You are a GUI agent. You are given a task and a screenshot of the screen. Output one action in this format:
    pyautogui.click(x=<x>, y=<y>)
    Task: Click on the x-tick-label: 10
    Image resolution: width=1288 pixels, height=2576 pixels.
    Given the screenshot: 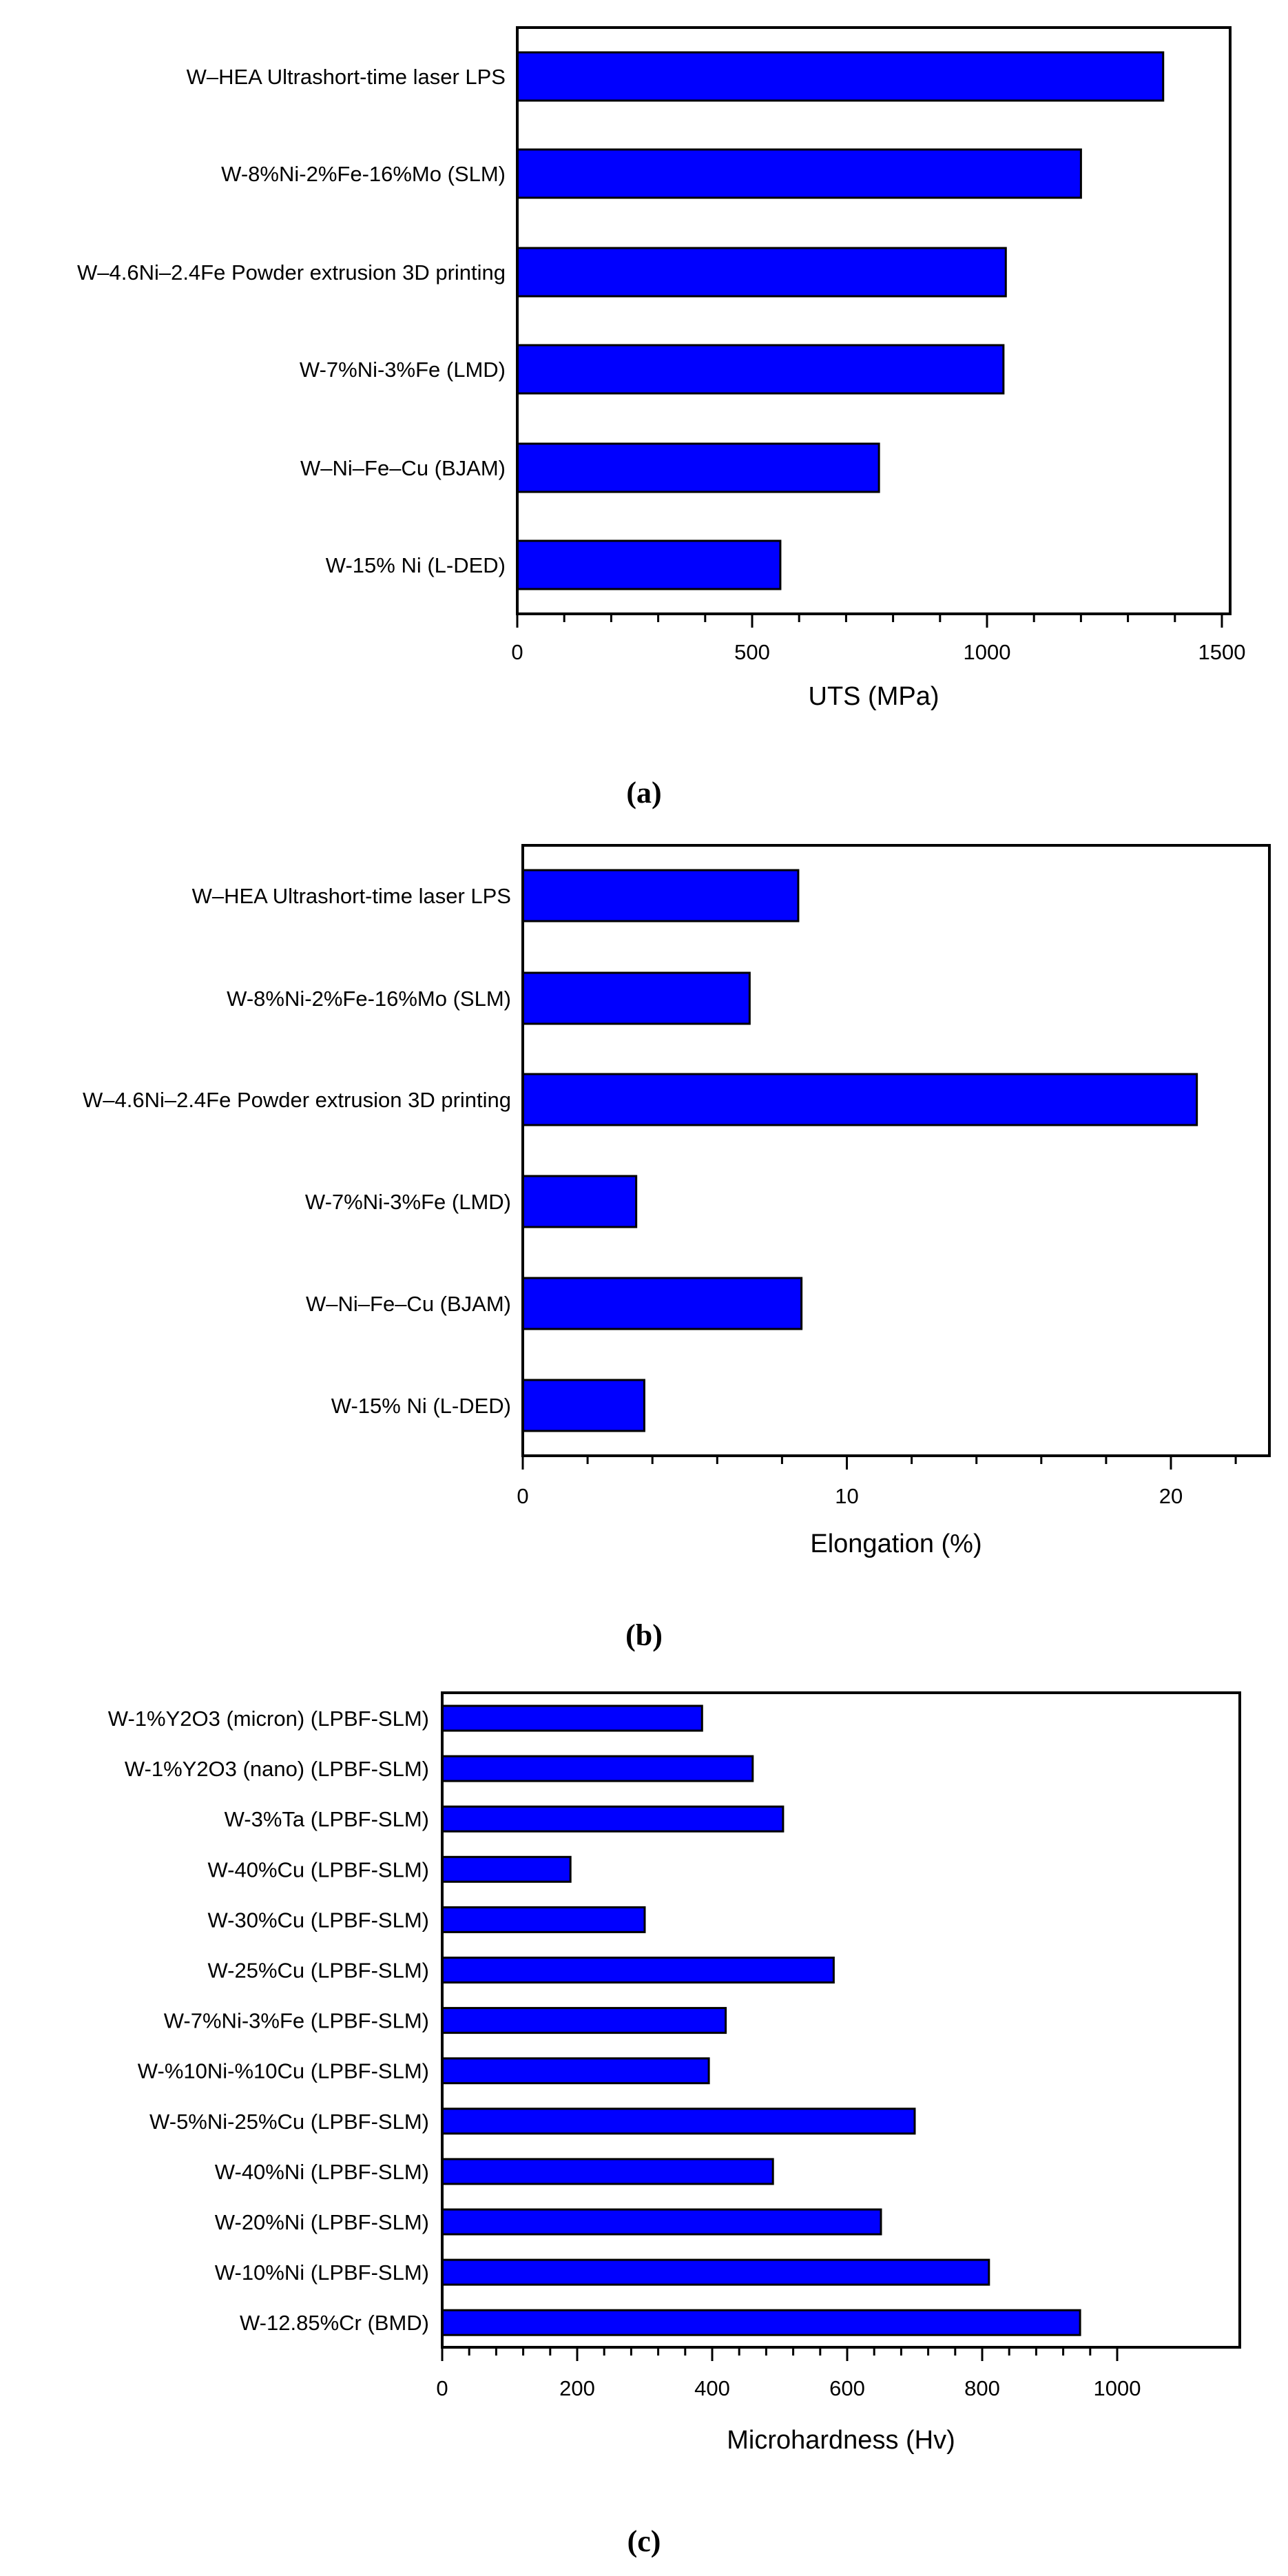 What is the action you would take?
    pyautogui.click(x=847, y=1496)
    